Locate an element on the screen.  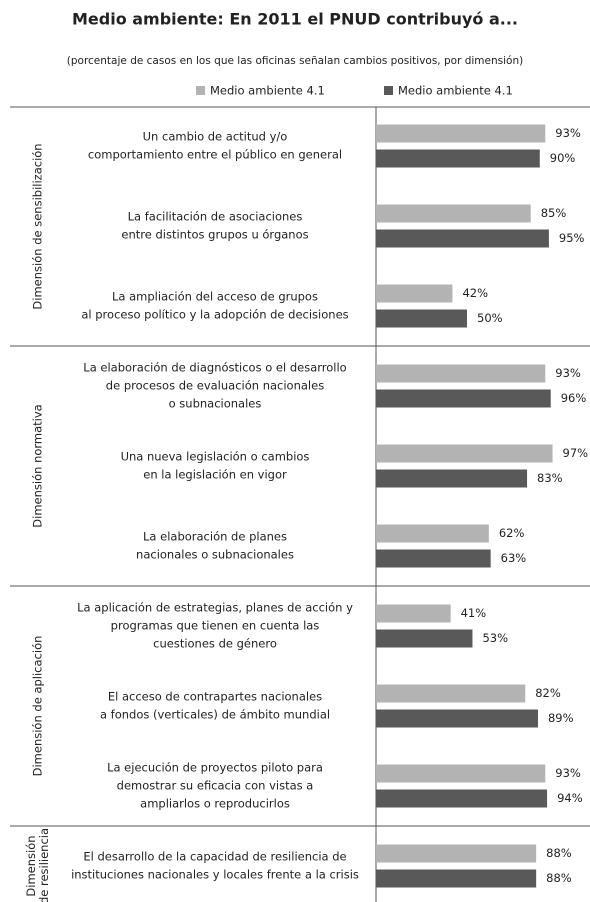
value-label: 90% is located at coordinates (563, 158).